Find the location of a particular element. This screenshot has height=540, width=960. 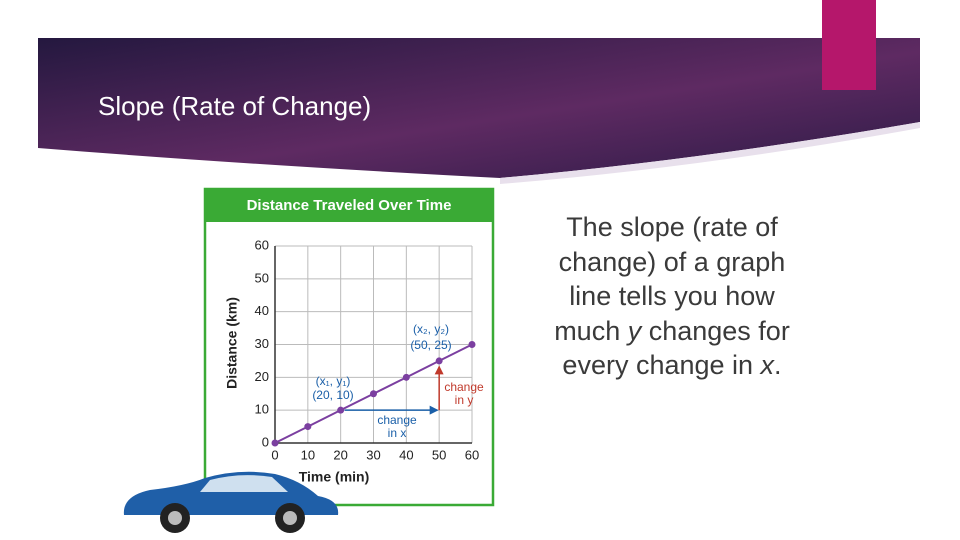

x-tick-label: 60 is located at coordinates (472, 454).